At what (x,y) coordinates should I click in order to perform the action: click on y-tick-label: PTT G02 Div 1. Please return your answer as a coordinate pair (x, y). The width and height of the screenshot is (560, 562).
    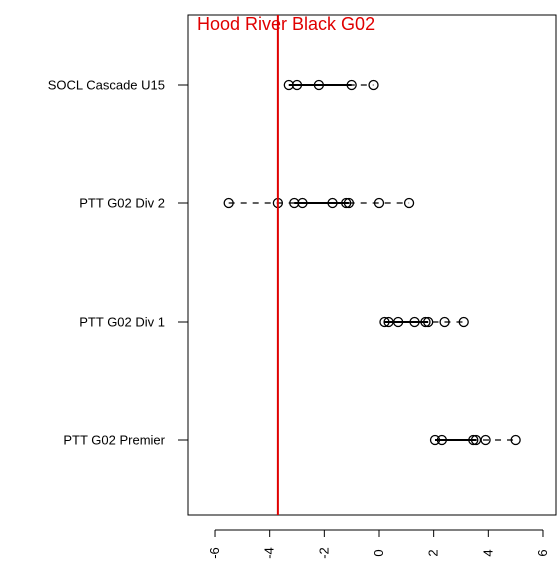
    Looking at the image, I should click on (122, 322).